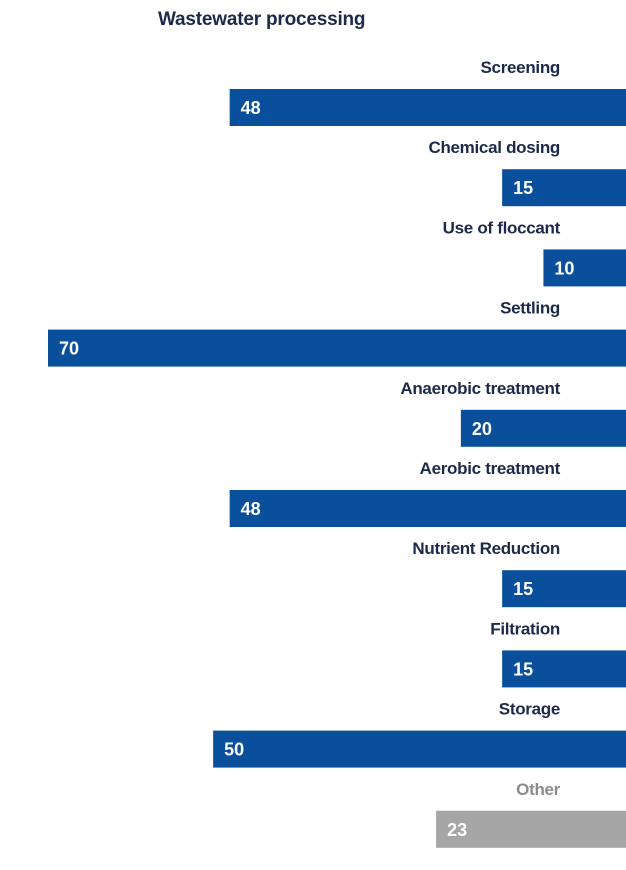 Image resolution: width=626 pixels, height=870 pixels. Describe the element at coordinates (564, 268) in the screenshot. I see `value-label-use-of-floccant: 10` at that location.